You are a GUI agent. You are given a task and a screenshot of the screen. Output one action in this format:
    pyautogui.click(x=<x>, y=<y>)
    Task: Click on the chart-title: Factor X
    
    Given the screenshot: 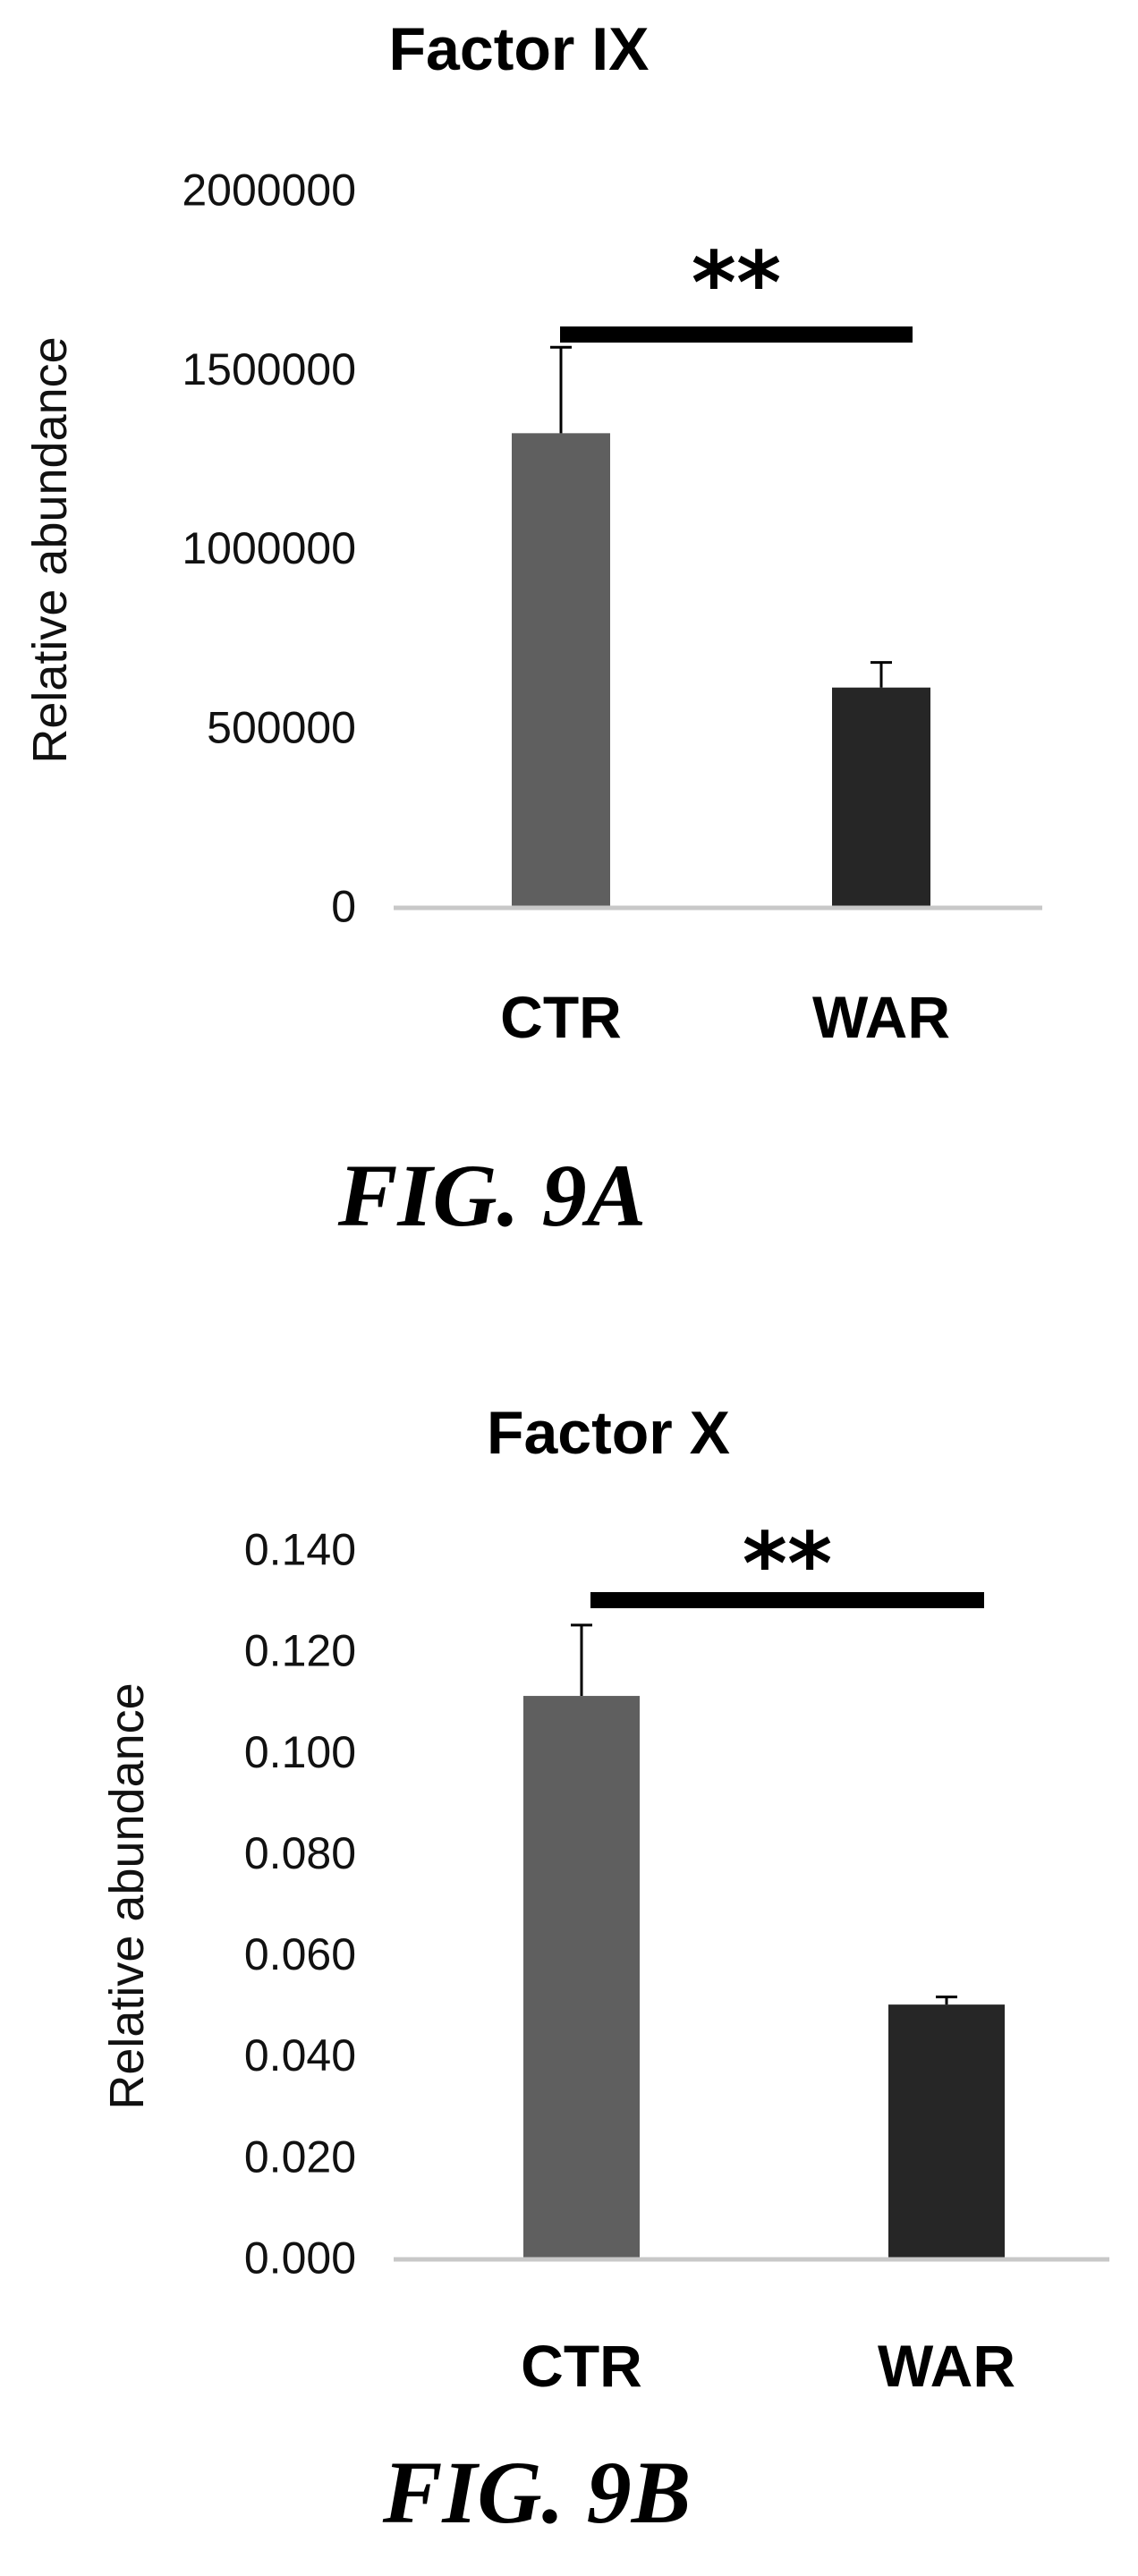 What is the action you would take?
    pyautogui.click(x=608, y=1433)
    